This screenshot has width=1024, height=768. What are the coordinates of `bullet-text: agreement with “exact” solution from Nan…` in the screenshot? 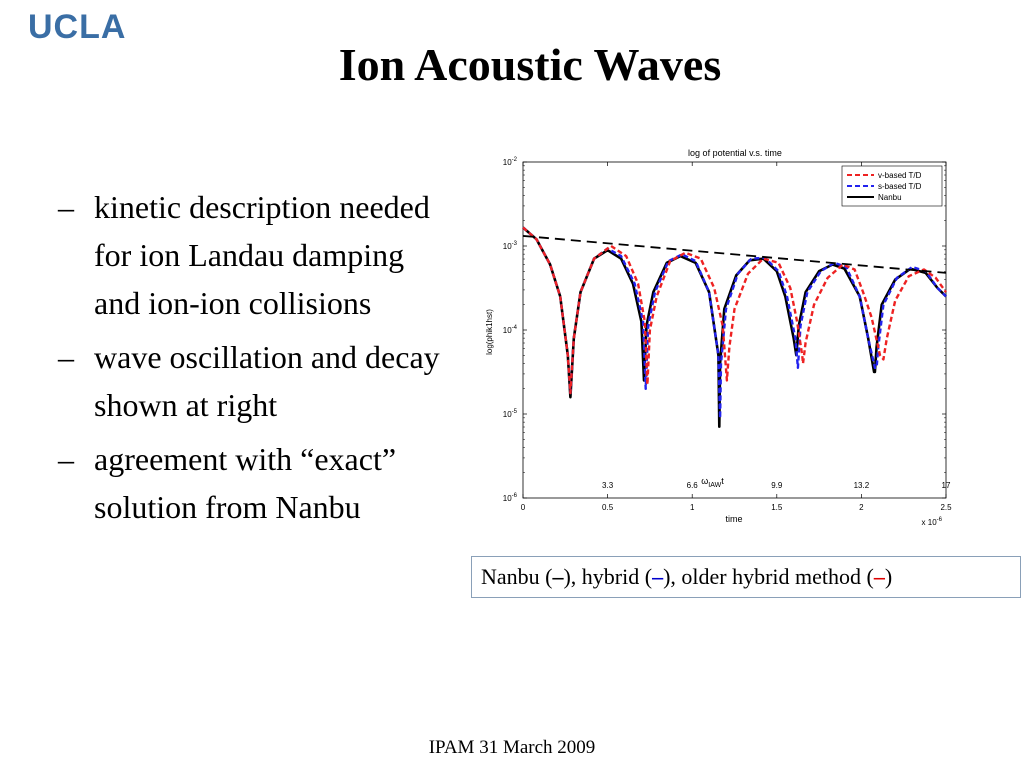 It's located at (245, 483).